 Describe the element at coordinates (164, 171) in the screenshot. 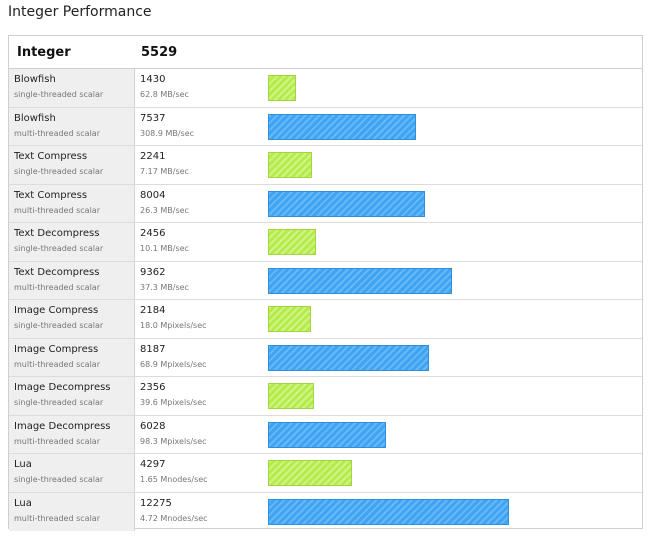

I see `benchmark-rate: 7.17 MB/sec` at that location.